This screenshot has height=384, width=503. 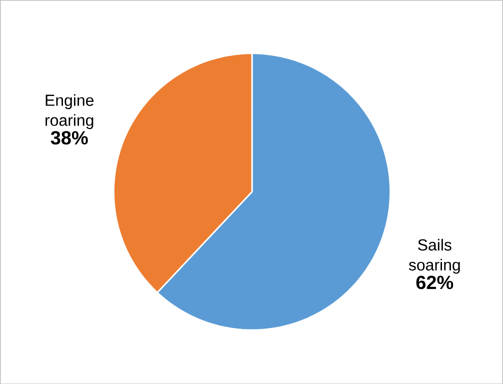 I want to click on slice-label: Sails soaring, so click(x=434, y=256).